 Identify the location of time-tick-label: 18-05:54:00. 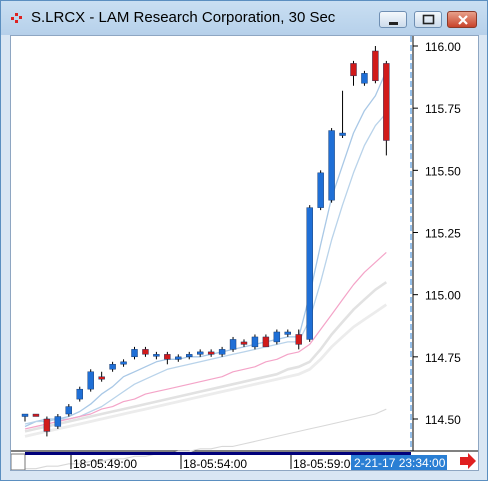
(215, 463).